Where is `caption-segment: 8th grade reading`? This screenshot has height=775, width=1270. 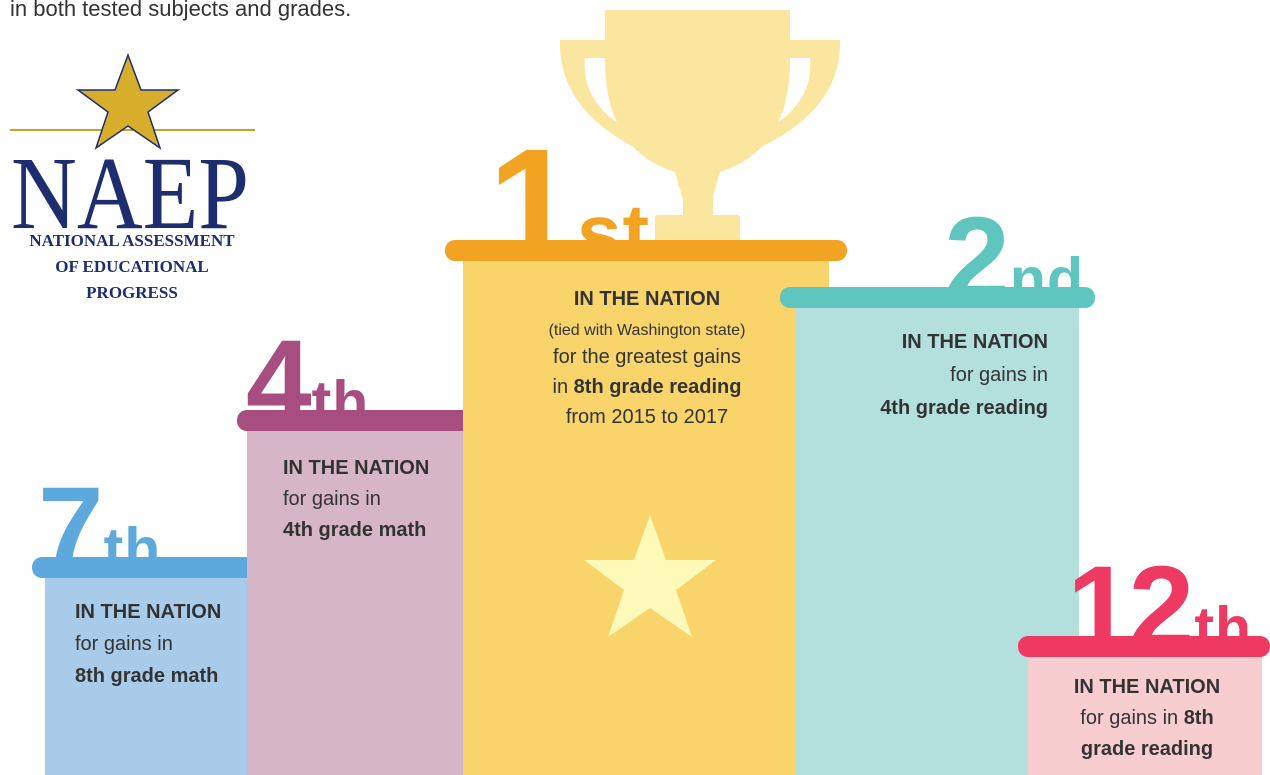 caption-segment: 8th grade reading is located at coordinates (658, 387).